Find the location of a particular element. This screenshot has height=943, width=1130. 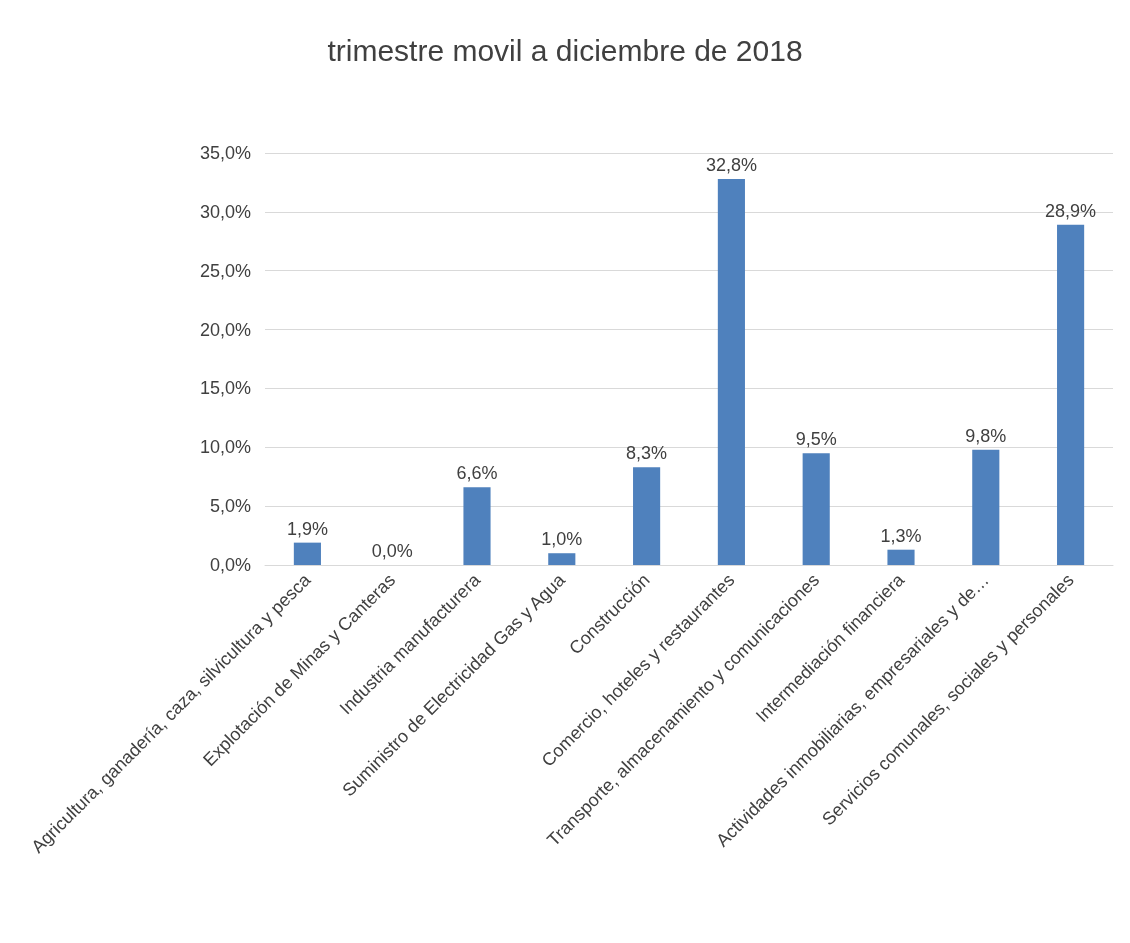

y-tick-label: 0,0% is located at coordinates (230, 565).